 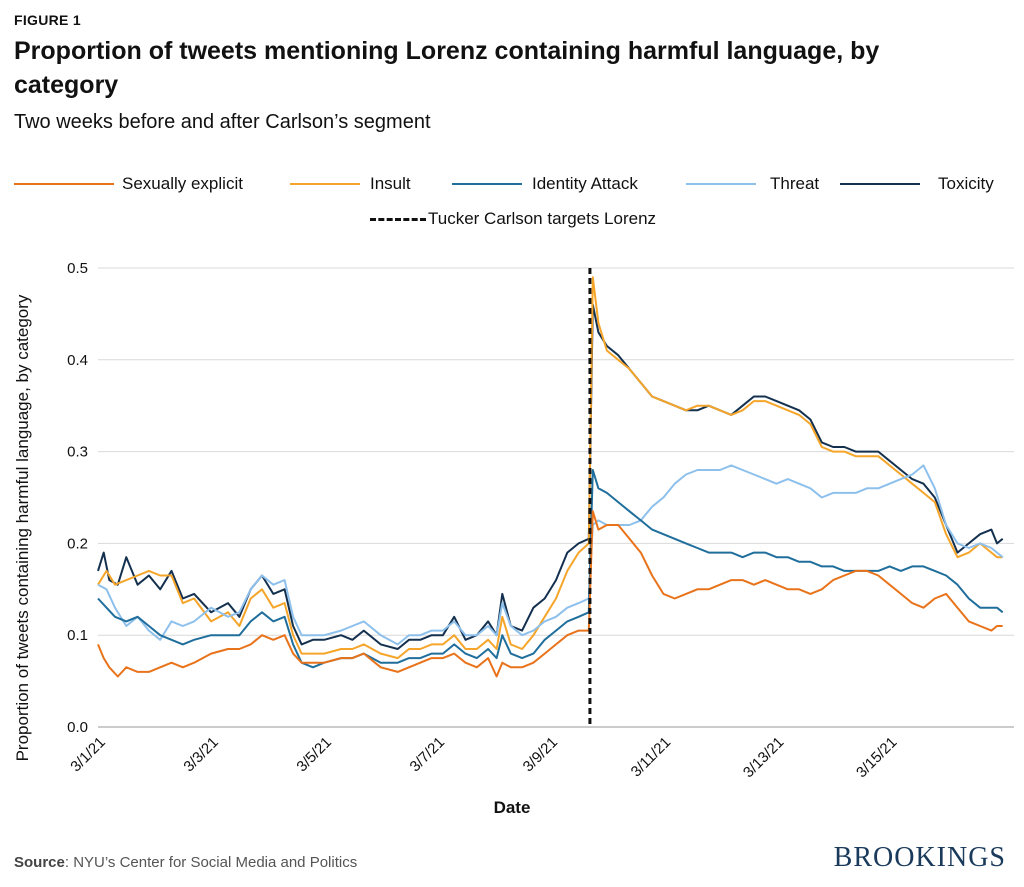 I want to click on legend-label-insult: Insult, so click(x=390, y=183).